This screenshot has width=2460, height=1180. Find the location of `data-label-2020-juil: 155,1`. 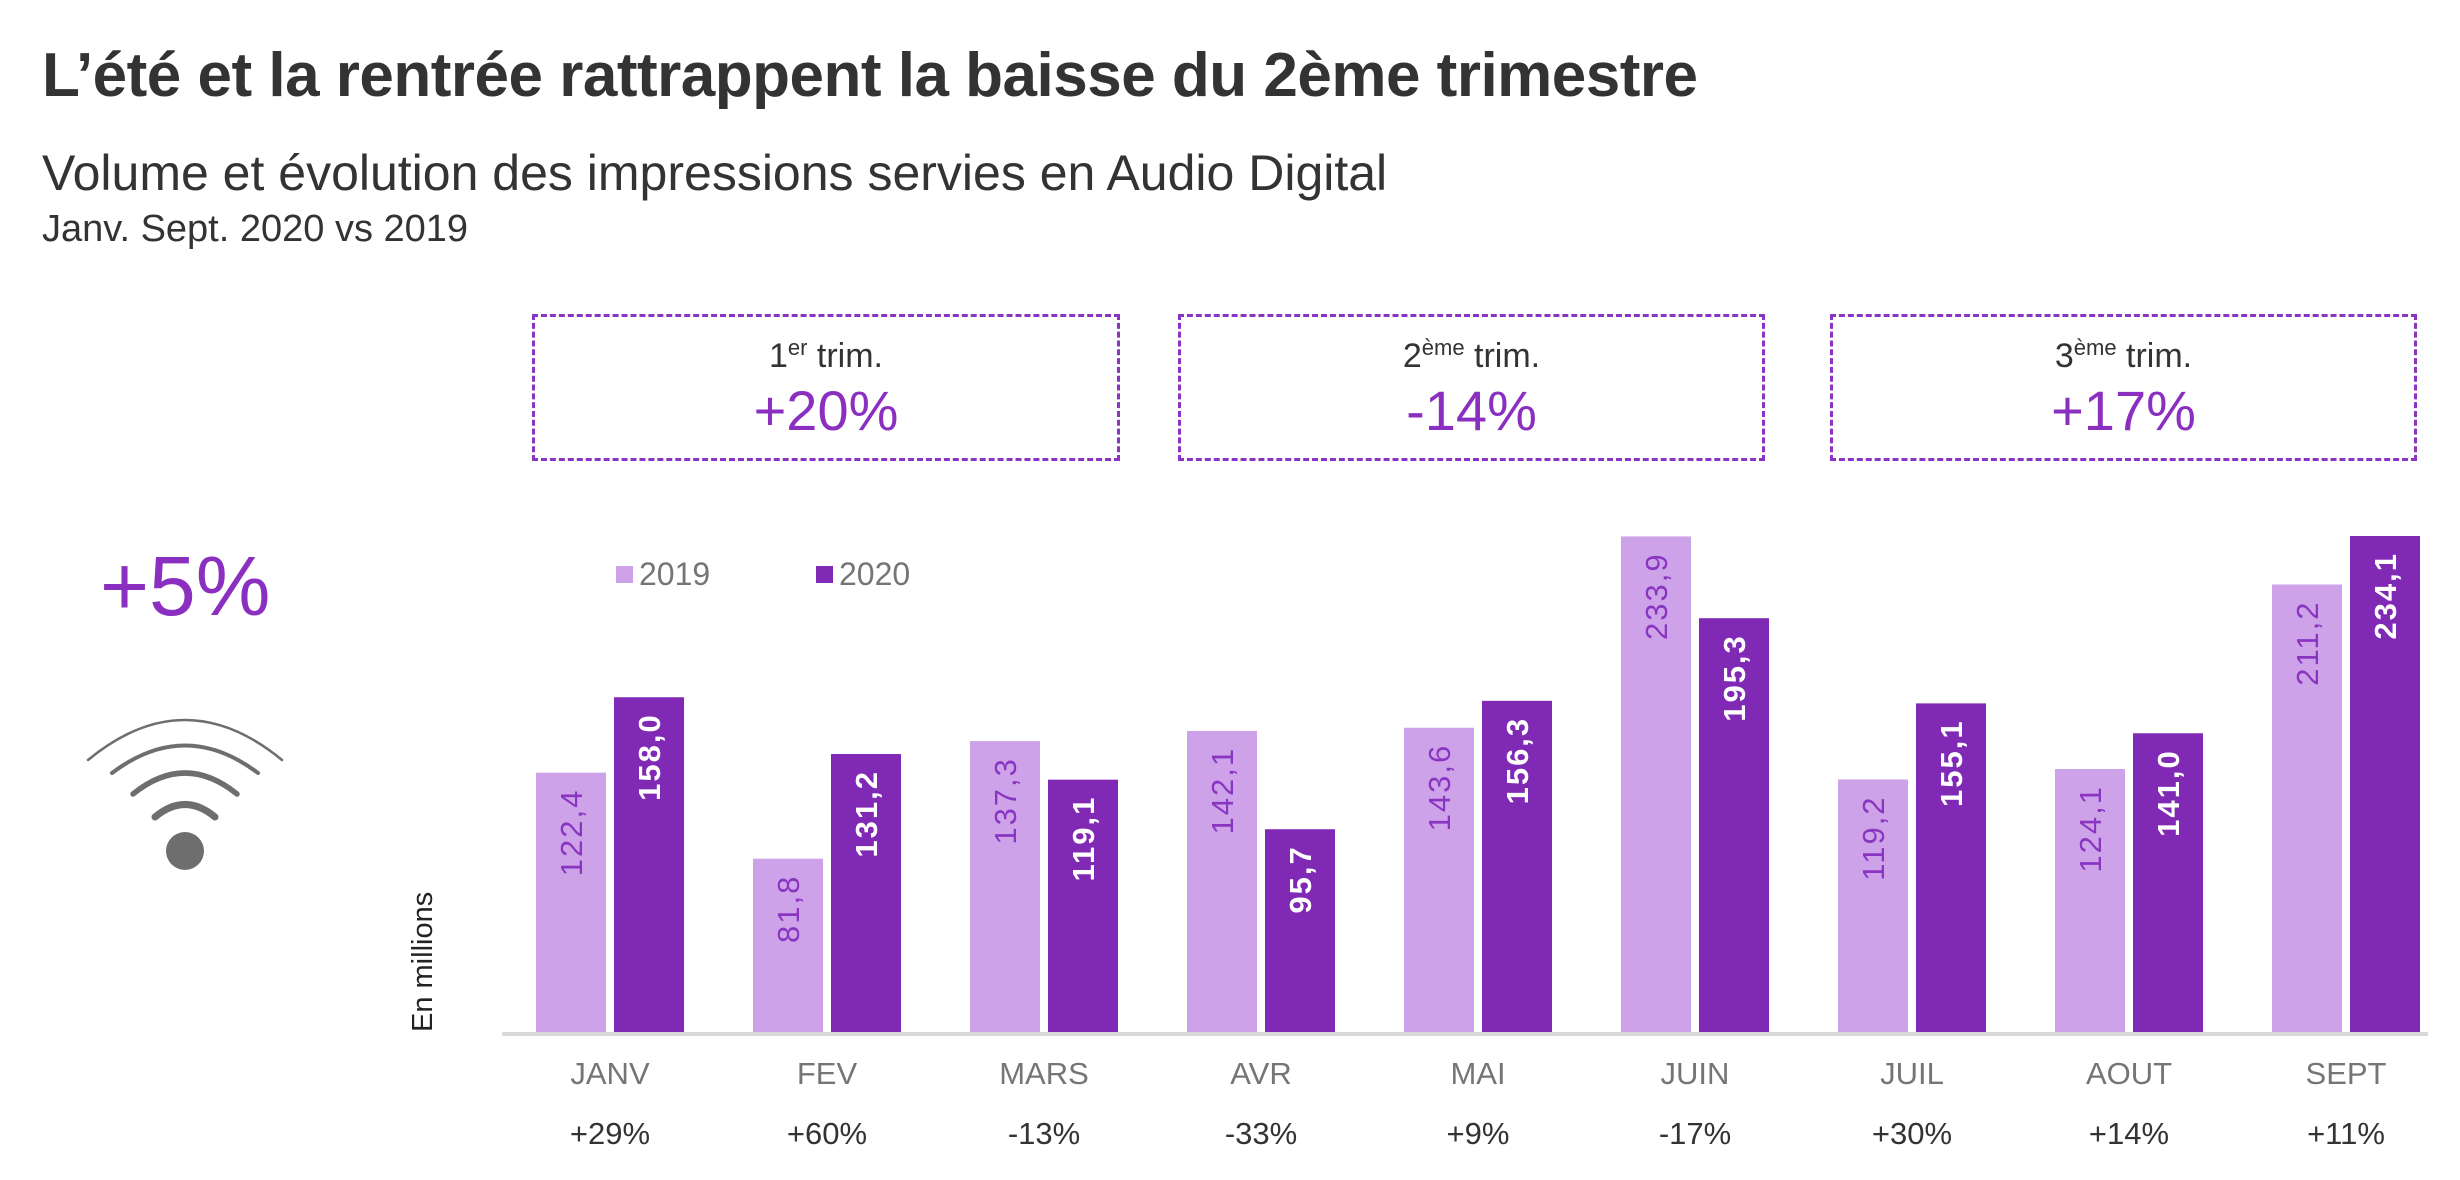

data-label-2020-juil: 155,1 is located at coordinates (1951, 763).